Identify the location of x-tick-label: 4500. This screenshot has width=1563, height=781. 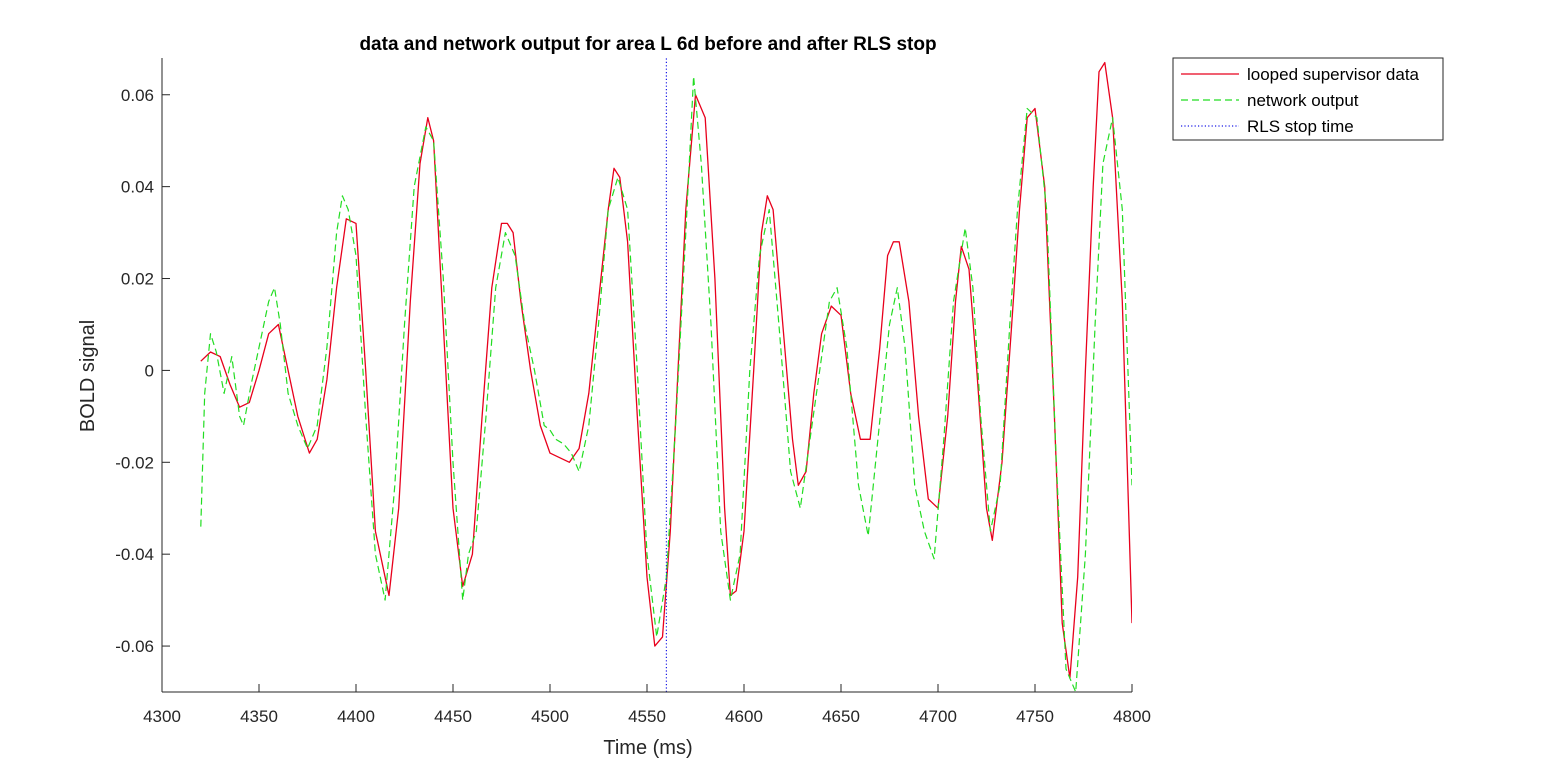
(550, 716).